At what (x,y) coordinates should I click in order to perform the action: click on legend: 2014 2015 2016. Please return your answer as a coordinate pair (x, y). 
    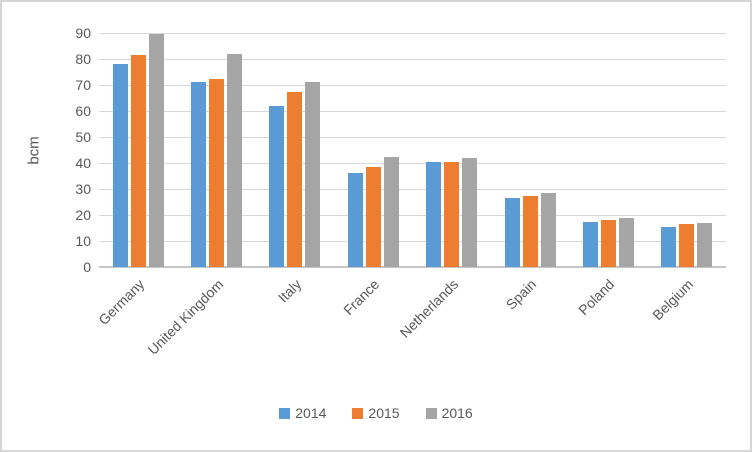
    Looking at the image, I should click on (376, 413).